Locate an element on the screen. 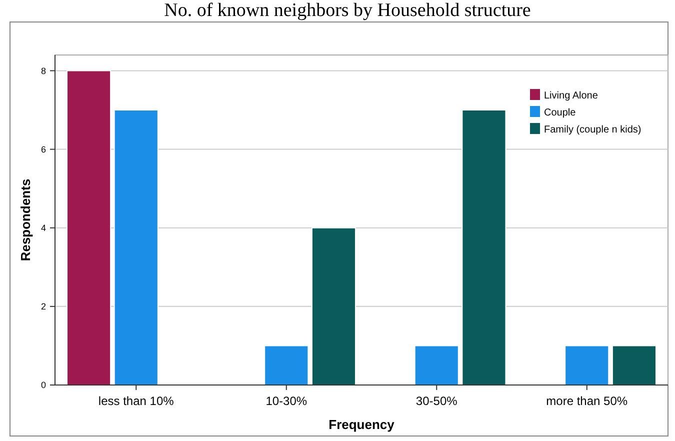  chart-title: No. of known neighbors by Household structure is located at coordinates (347, 10).